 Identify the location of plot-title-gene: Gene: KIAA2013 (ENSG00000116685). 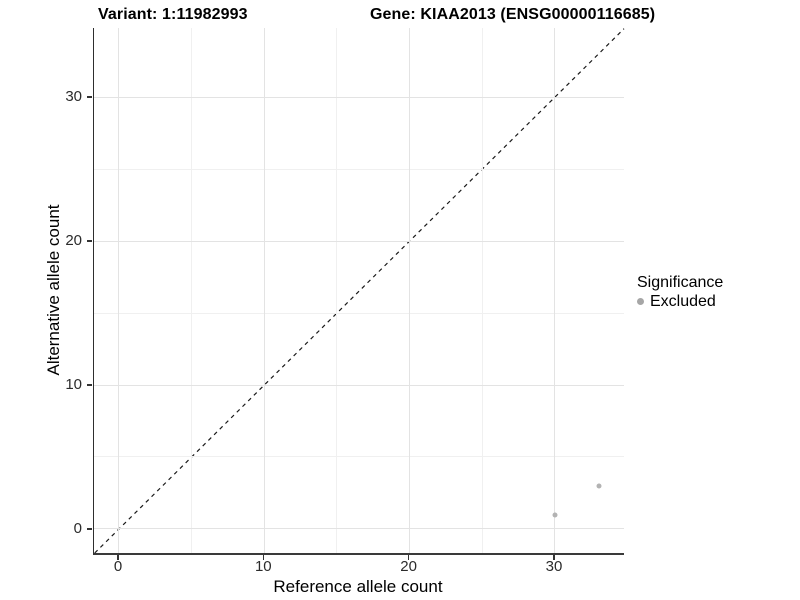
(513, 14).